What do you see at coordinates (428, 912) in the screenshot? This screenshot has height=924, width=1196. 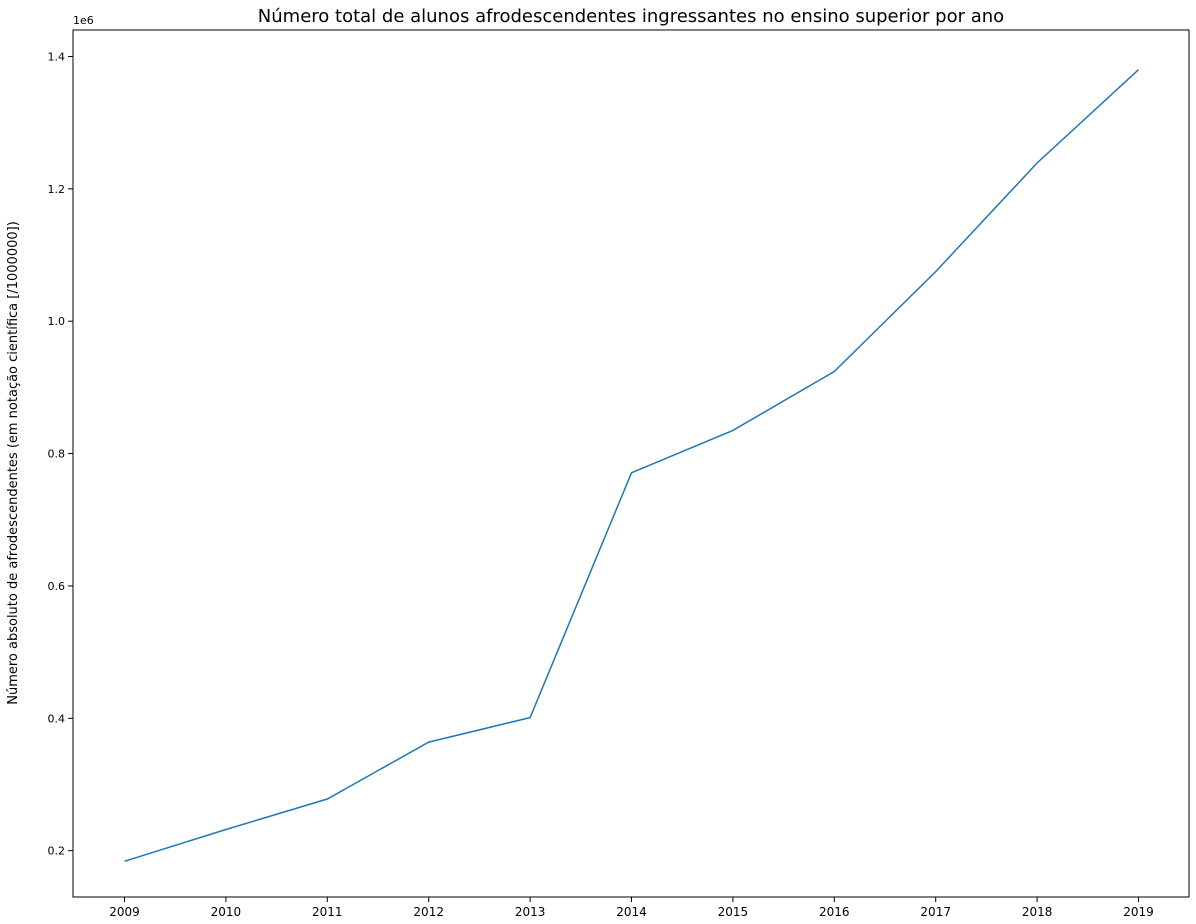 I see `x-tick-label: 2012` at bounding box center [428, 912].